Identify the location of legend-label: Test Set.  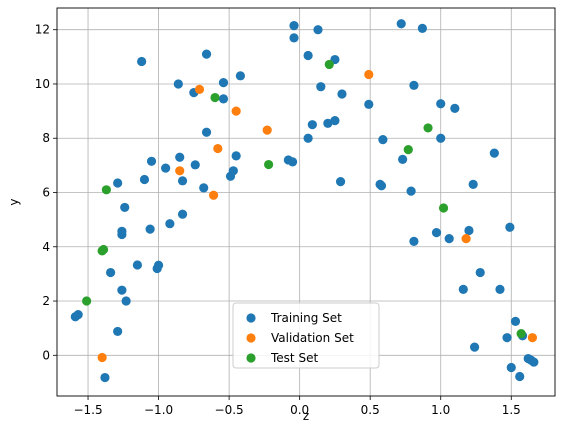
(294, 358).